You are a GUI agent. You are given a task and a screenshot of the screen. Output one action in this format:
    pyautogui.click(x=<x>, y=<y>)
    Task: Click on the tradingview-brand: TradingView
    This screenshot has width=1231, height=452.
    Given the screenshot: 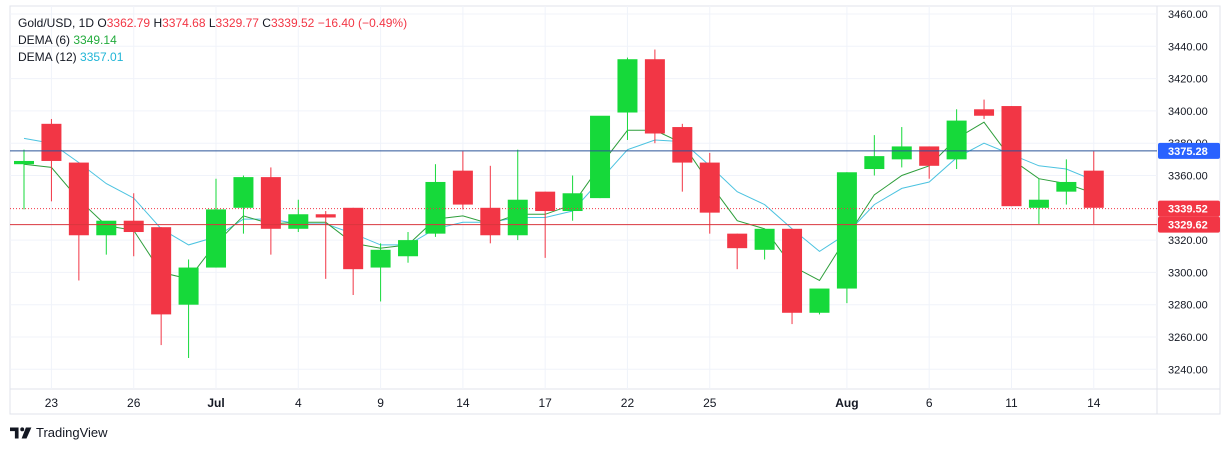 What is the action you would take?
    pyautogui.click(x=59, y=432)
    